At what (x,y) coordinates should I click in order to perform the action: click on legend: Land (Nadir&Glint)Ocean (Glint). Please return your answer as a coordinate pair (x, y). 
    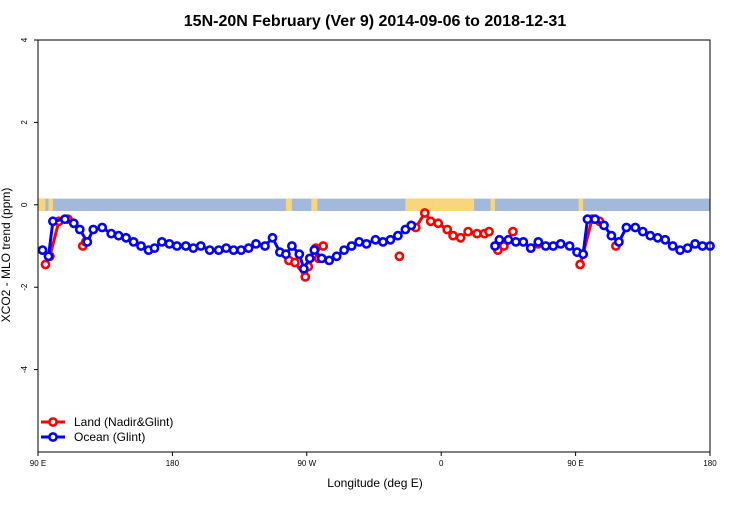
    Looking at the image, I should click on (107, 429).